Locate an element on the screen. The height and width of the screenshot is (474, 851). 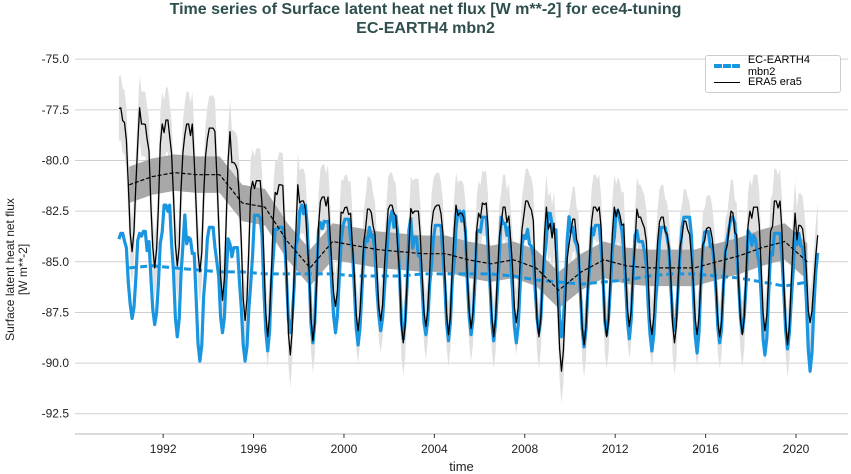
legend-label: EC-EARTH4 mbn2 is located at coordinates (778, 66).